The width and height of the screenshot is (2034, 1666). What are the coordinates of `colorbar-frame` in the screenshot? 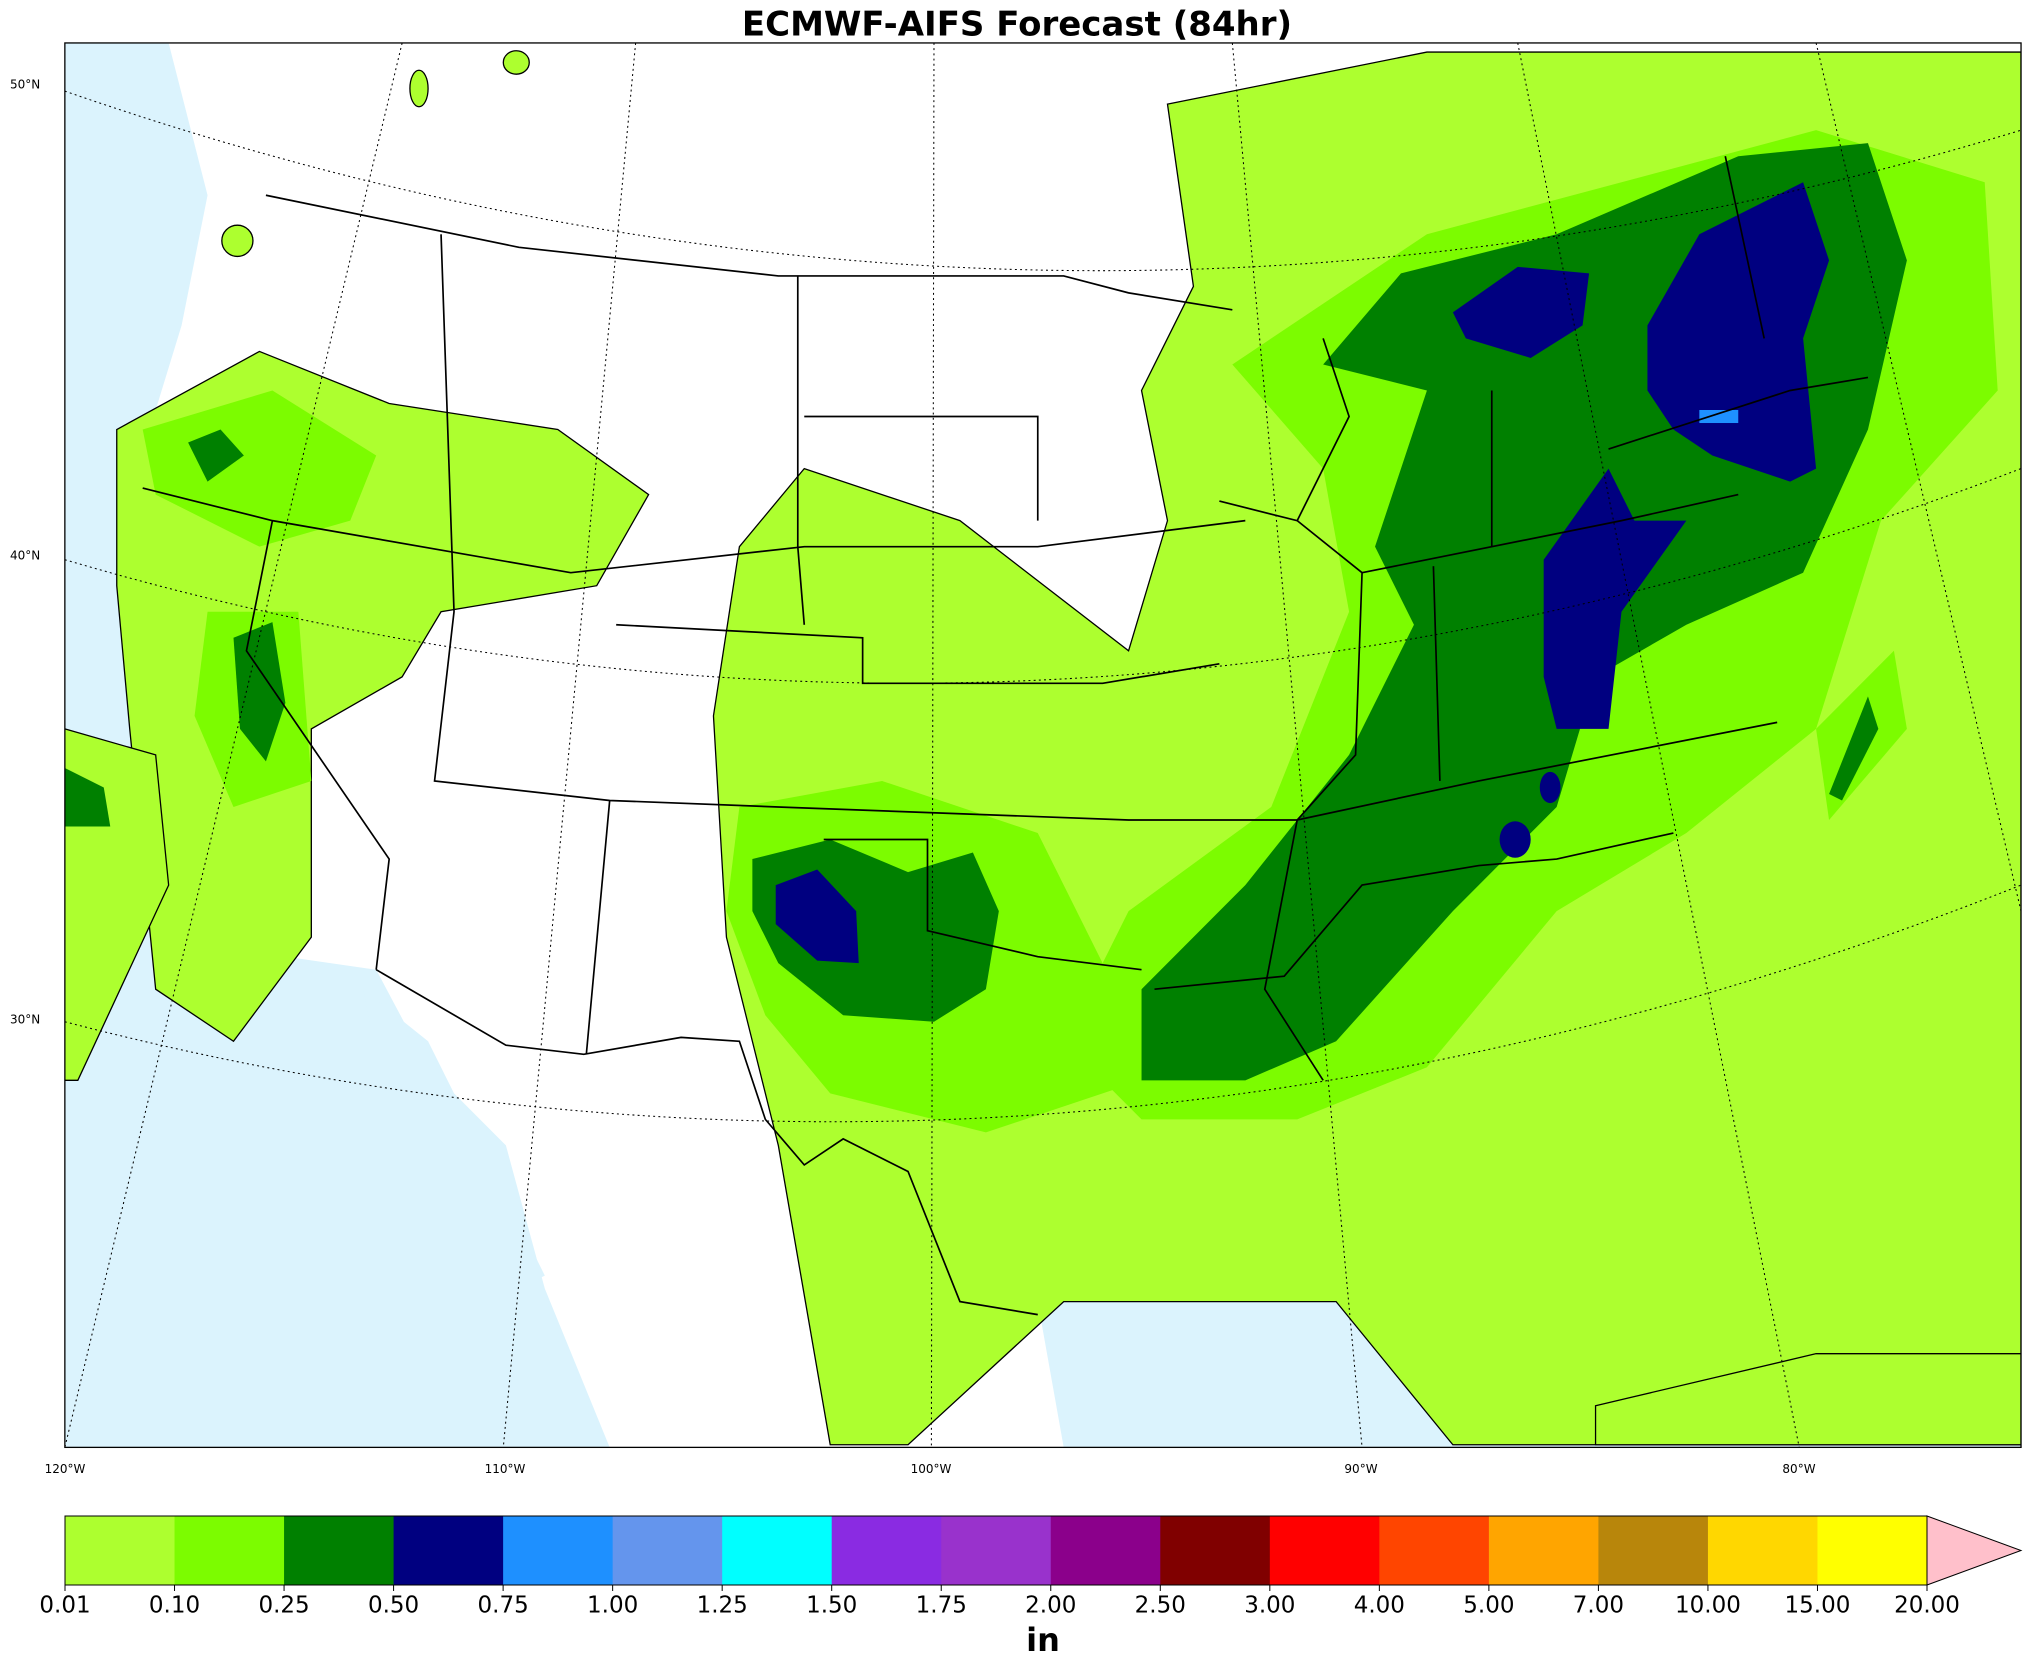 It's located at (996, 1550).